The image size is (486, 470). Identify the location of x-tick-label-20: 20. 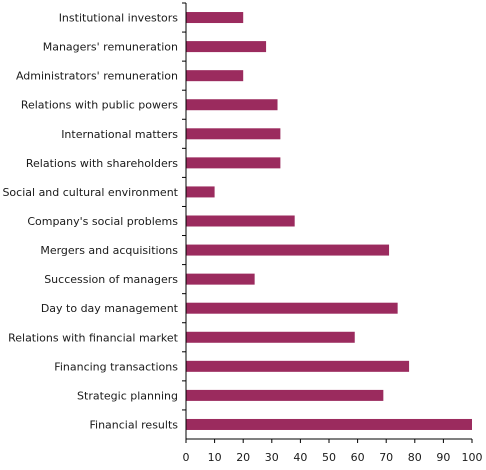
(243, 457).